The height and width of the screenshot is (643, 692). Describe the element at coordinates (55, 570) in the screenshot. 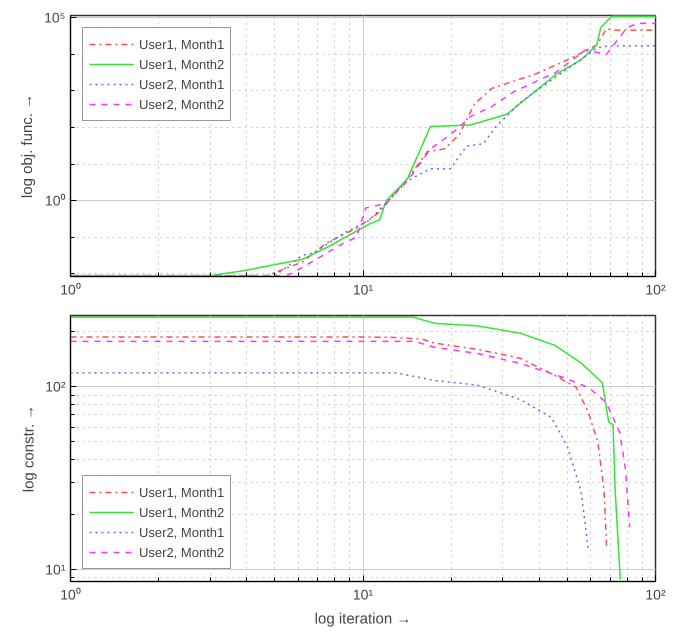

I see `y-tick-label: 10¹` at that location.